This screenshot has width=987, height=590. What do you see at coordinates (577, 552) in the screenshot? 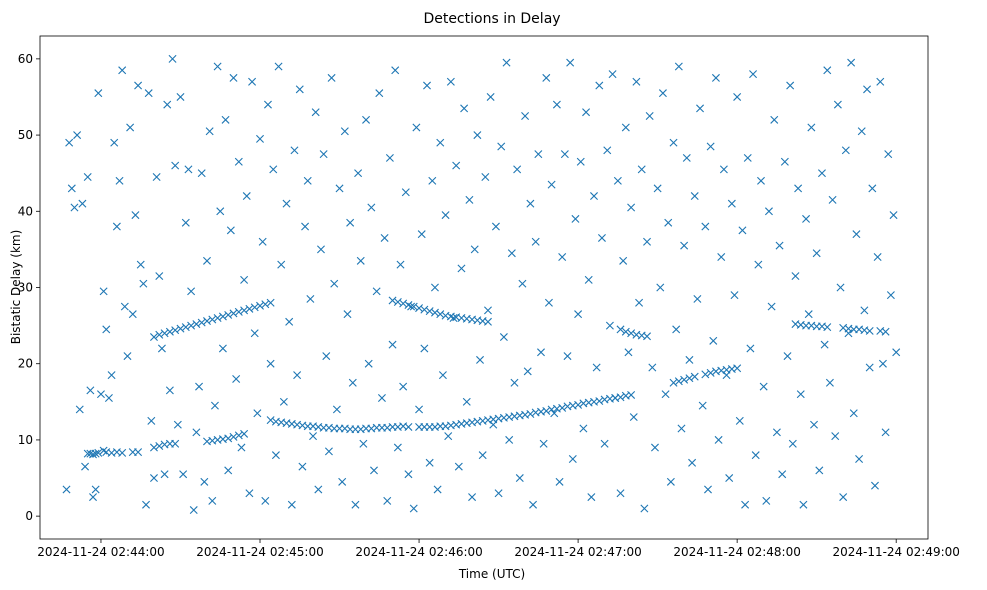
I see `x-tick-label: 2024-11-24 02:47:00` at bounding box center [577, 552].